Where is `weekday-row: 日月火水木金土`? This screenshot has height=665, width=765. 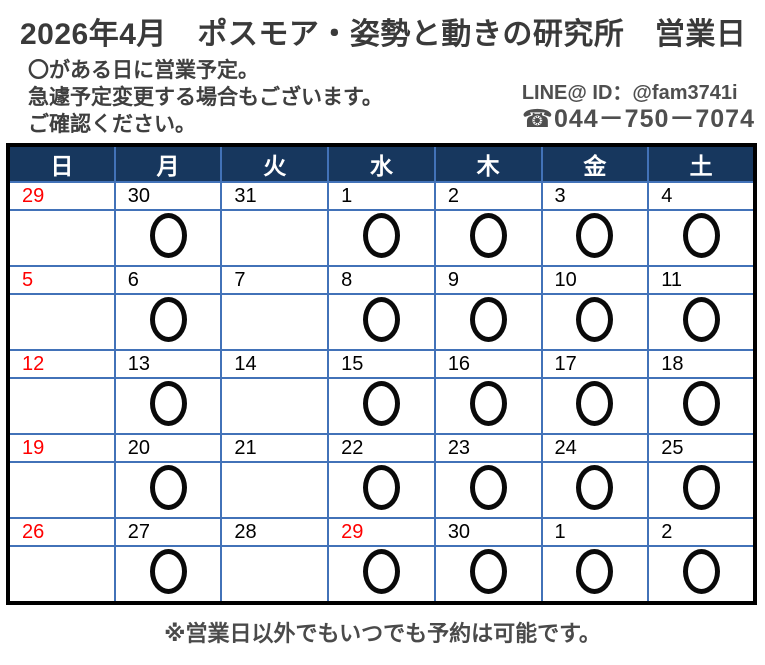 weekday-row: 日月火水木金土 is located at coordinates (381, 163).